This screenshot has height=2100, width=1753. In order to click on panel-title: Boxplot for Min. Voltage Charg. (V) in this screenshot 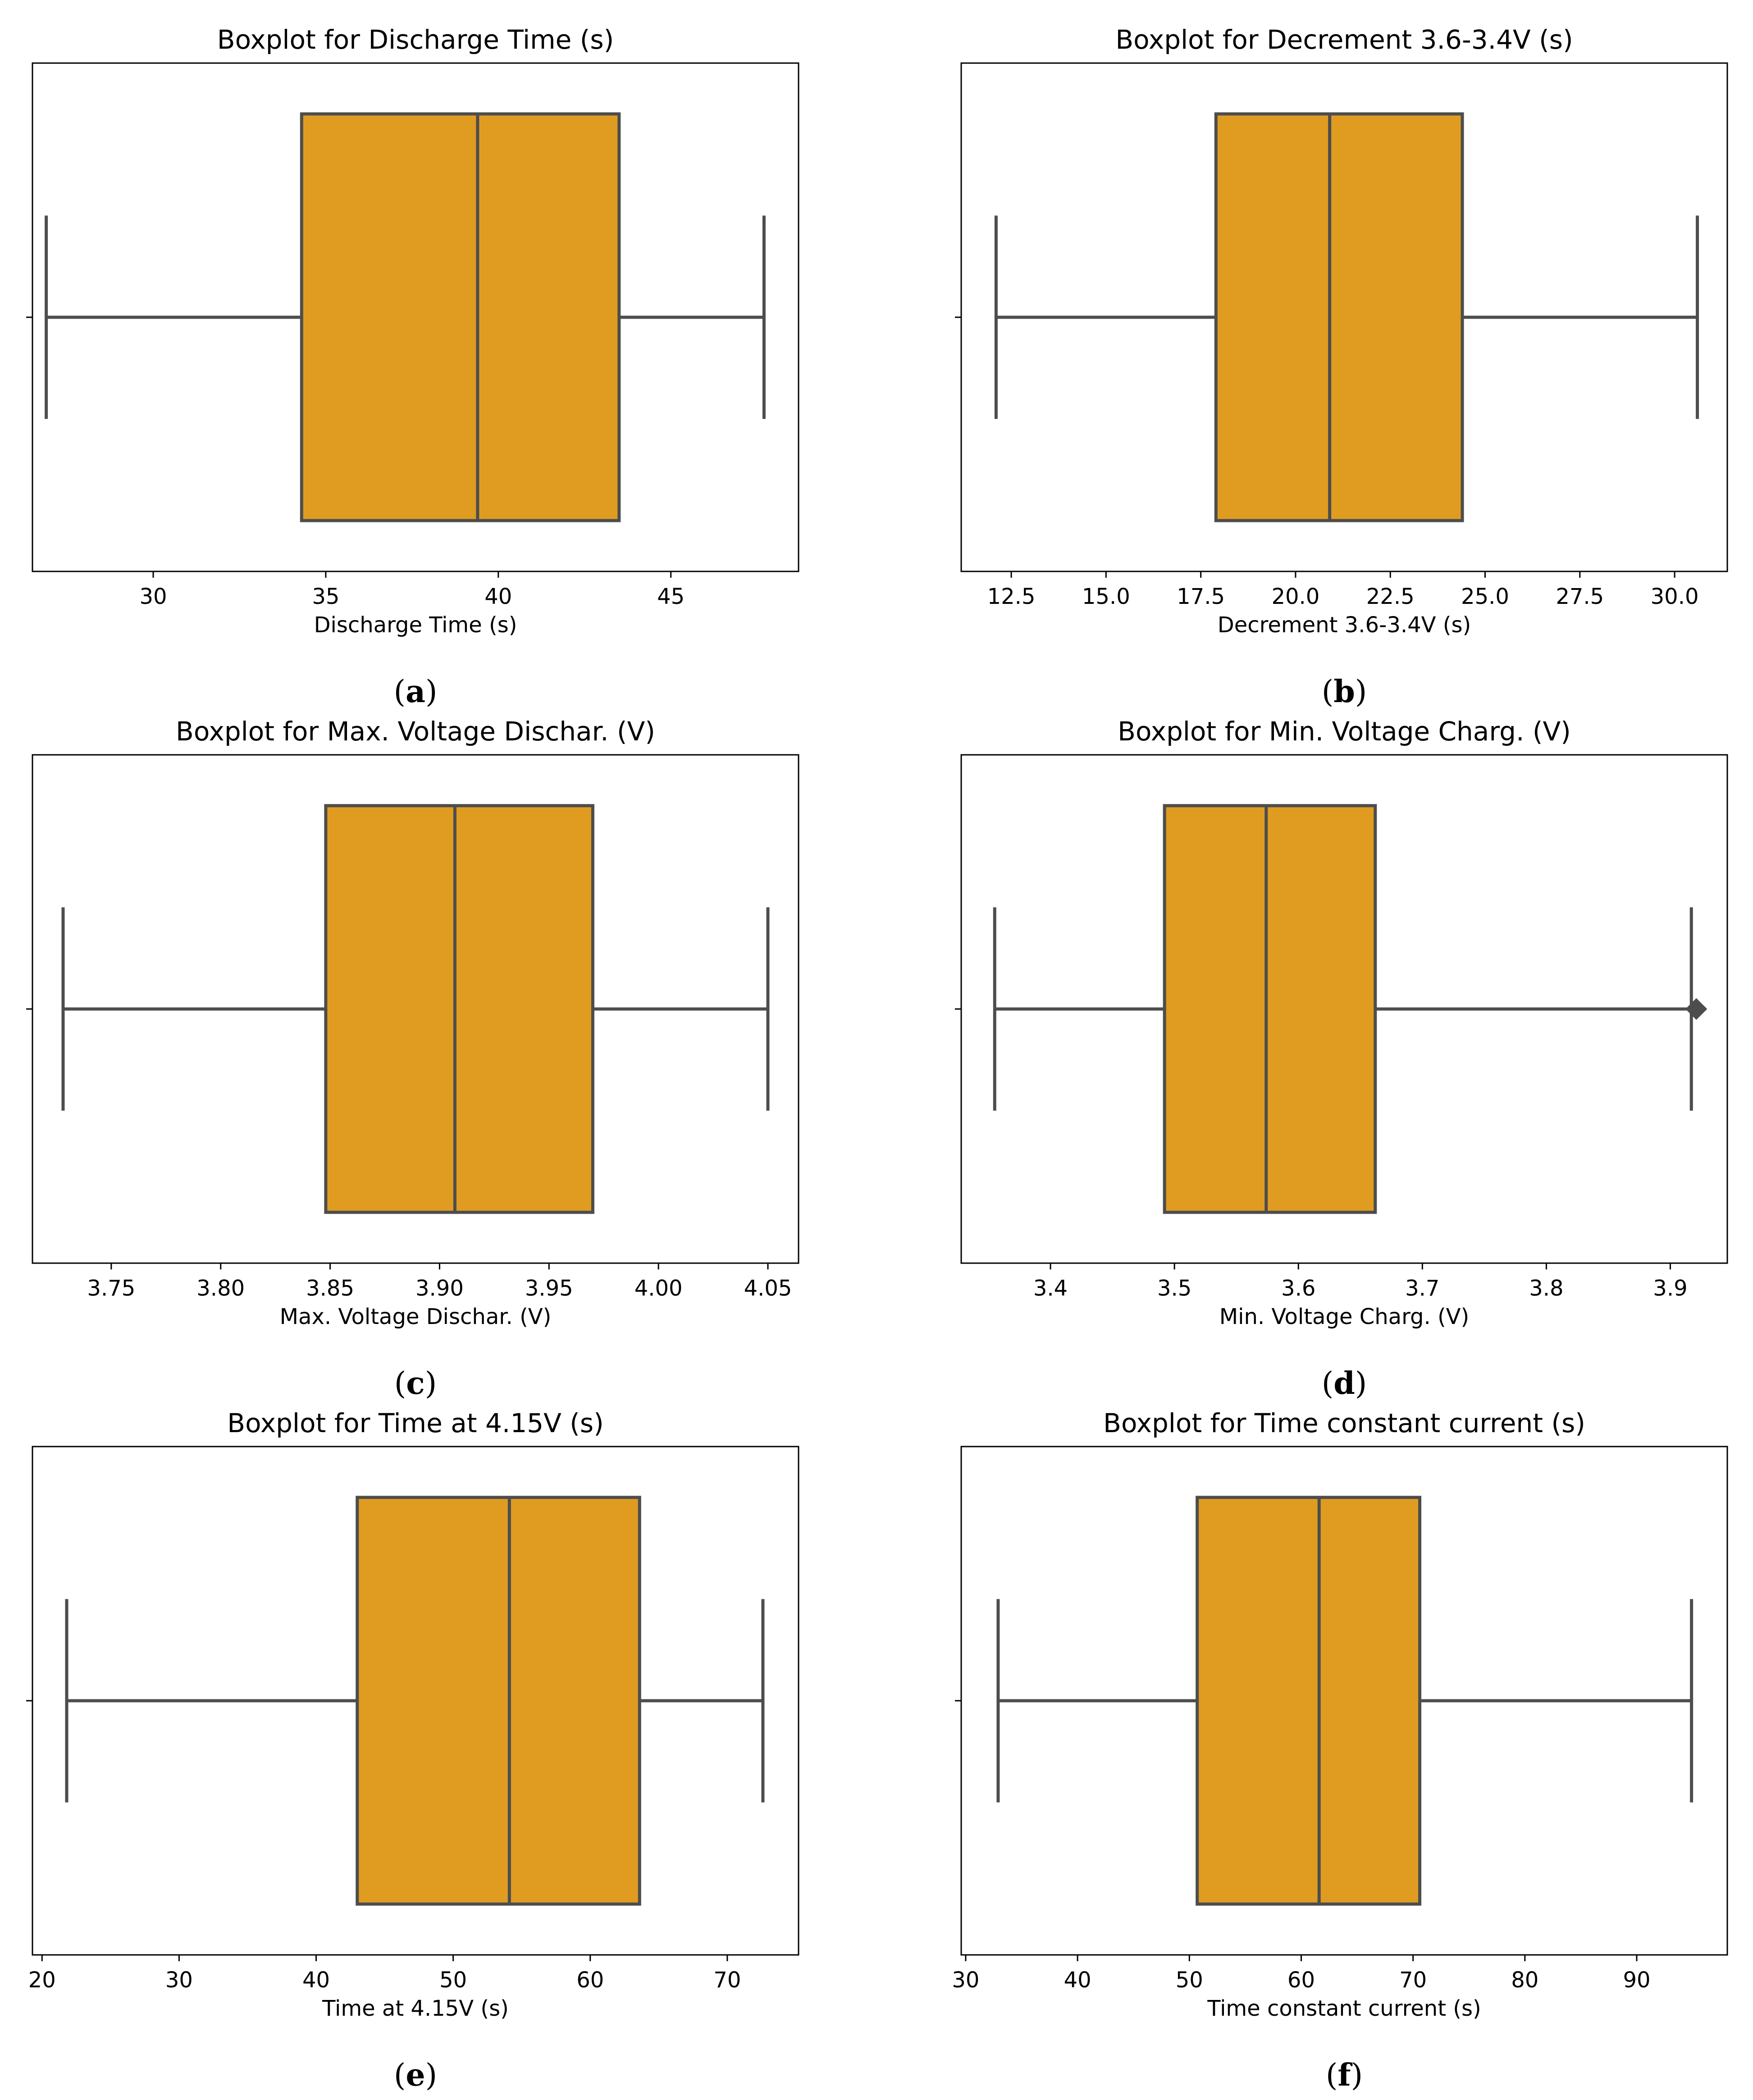, I will do `click(1344, 731)`.